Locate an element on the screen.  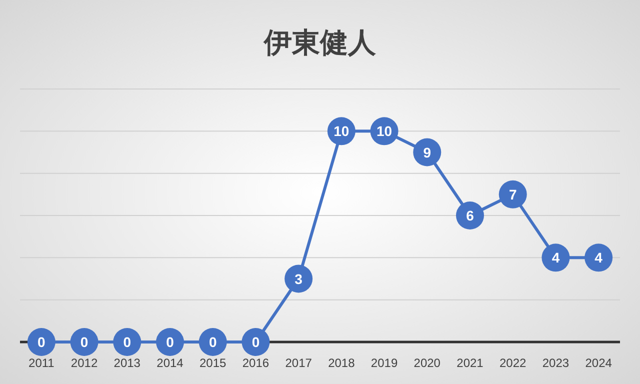
x-tick-label: 2013 is located at coordinates (127, 363).